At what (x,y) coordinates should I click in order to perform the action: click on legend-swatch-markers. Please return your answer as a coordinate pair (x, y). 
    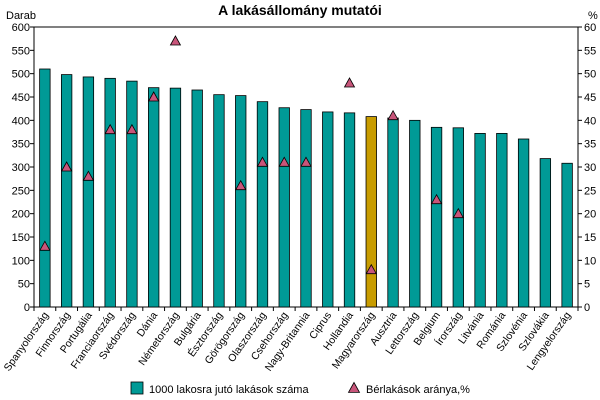
    Looking at the image, I should click on (354, 387).